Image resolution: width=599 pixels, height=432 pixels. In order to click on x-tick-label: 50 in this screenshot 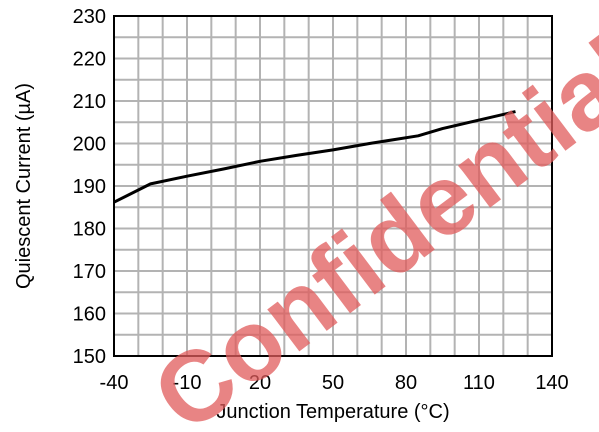, I will do `click(333, 383)`.